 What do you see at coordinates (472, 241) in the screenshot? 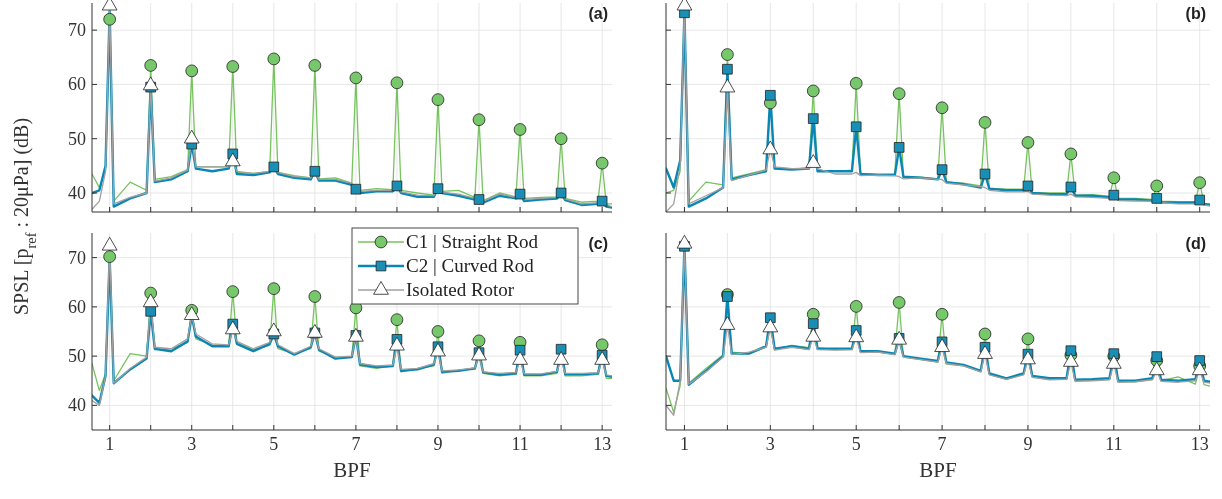
I see `legend-label: C1 | Straight Rod` at bounding box center [472, 241].